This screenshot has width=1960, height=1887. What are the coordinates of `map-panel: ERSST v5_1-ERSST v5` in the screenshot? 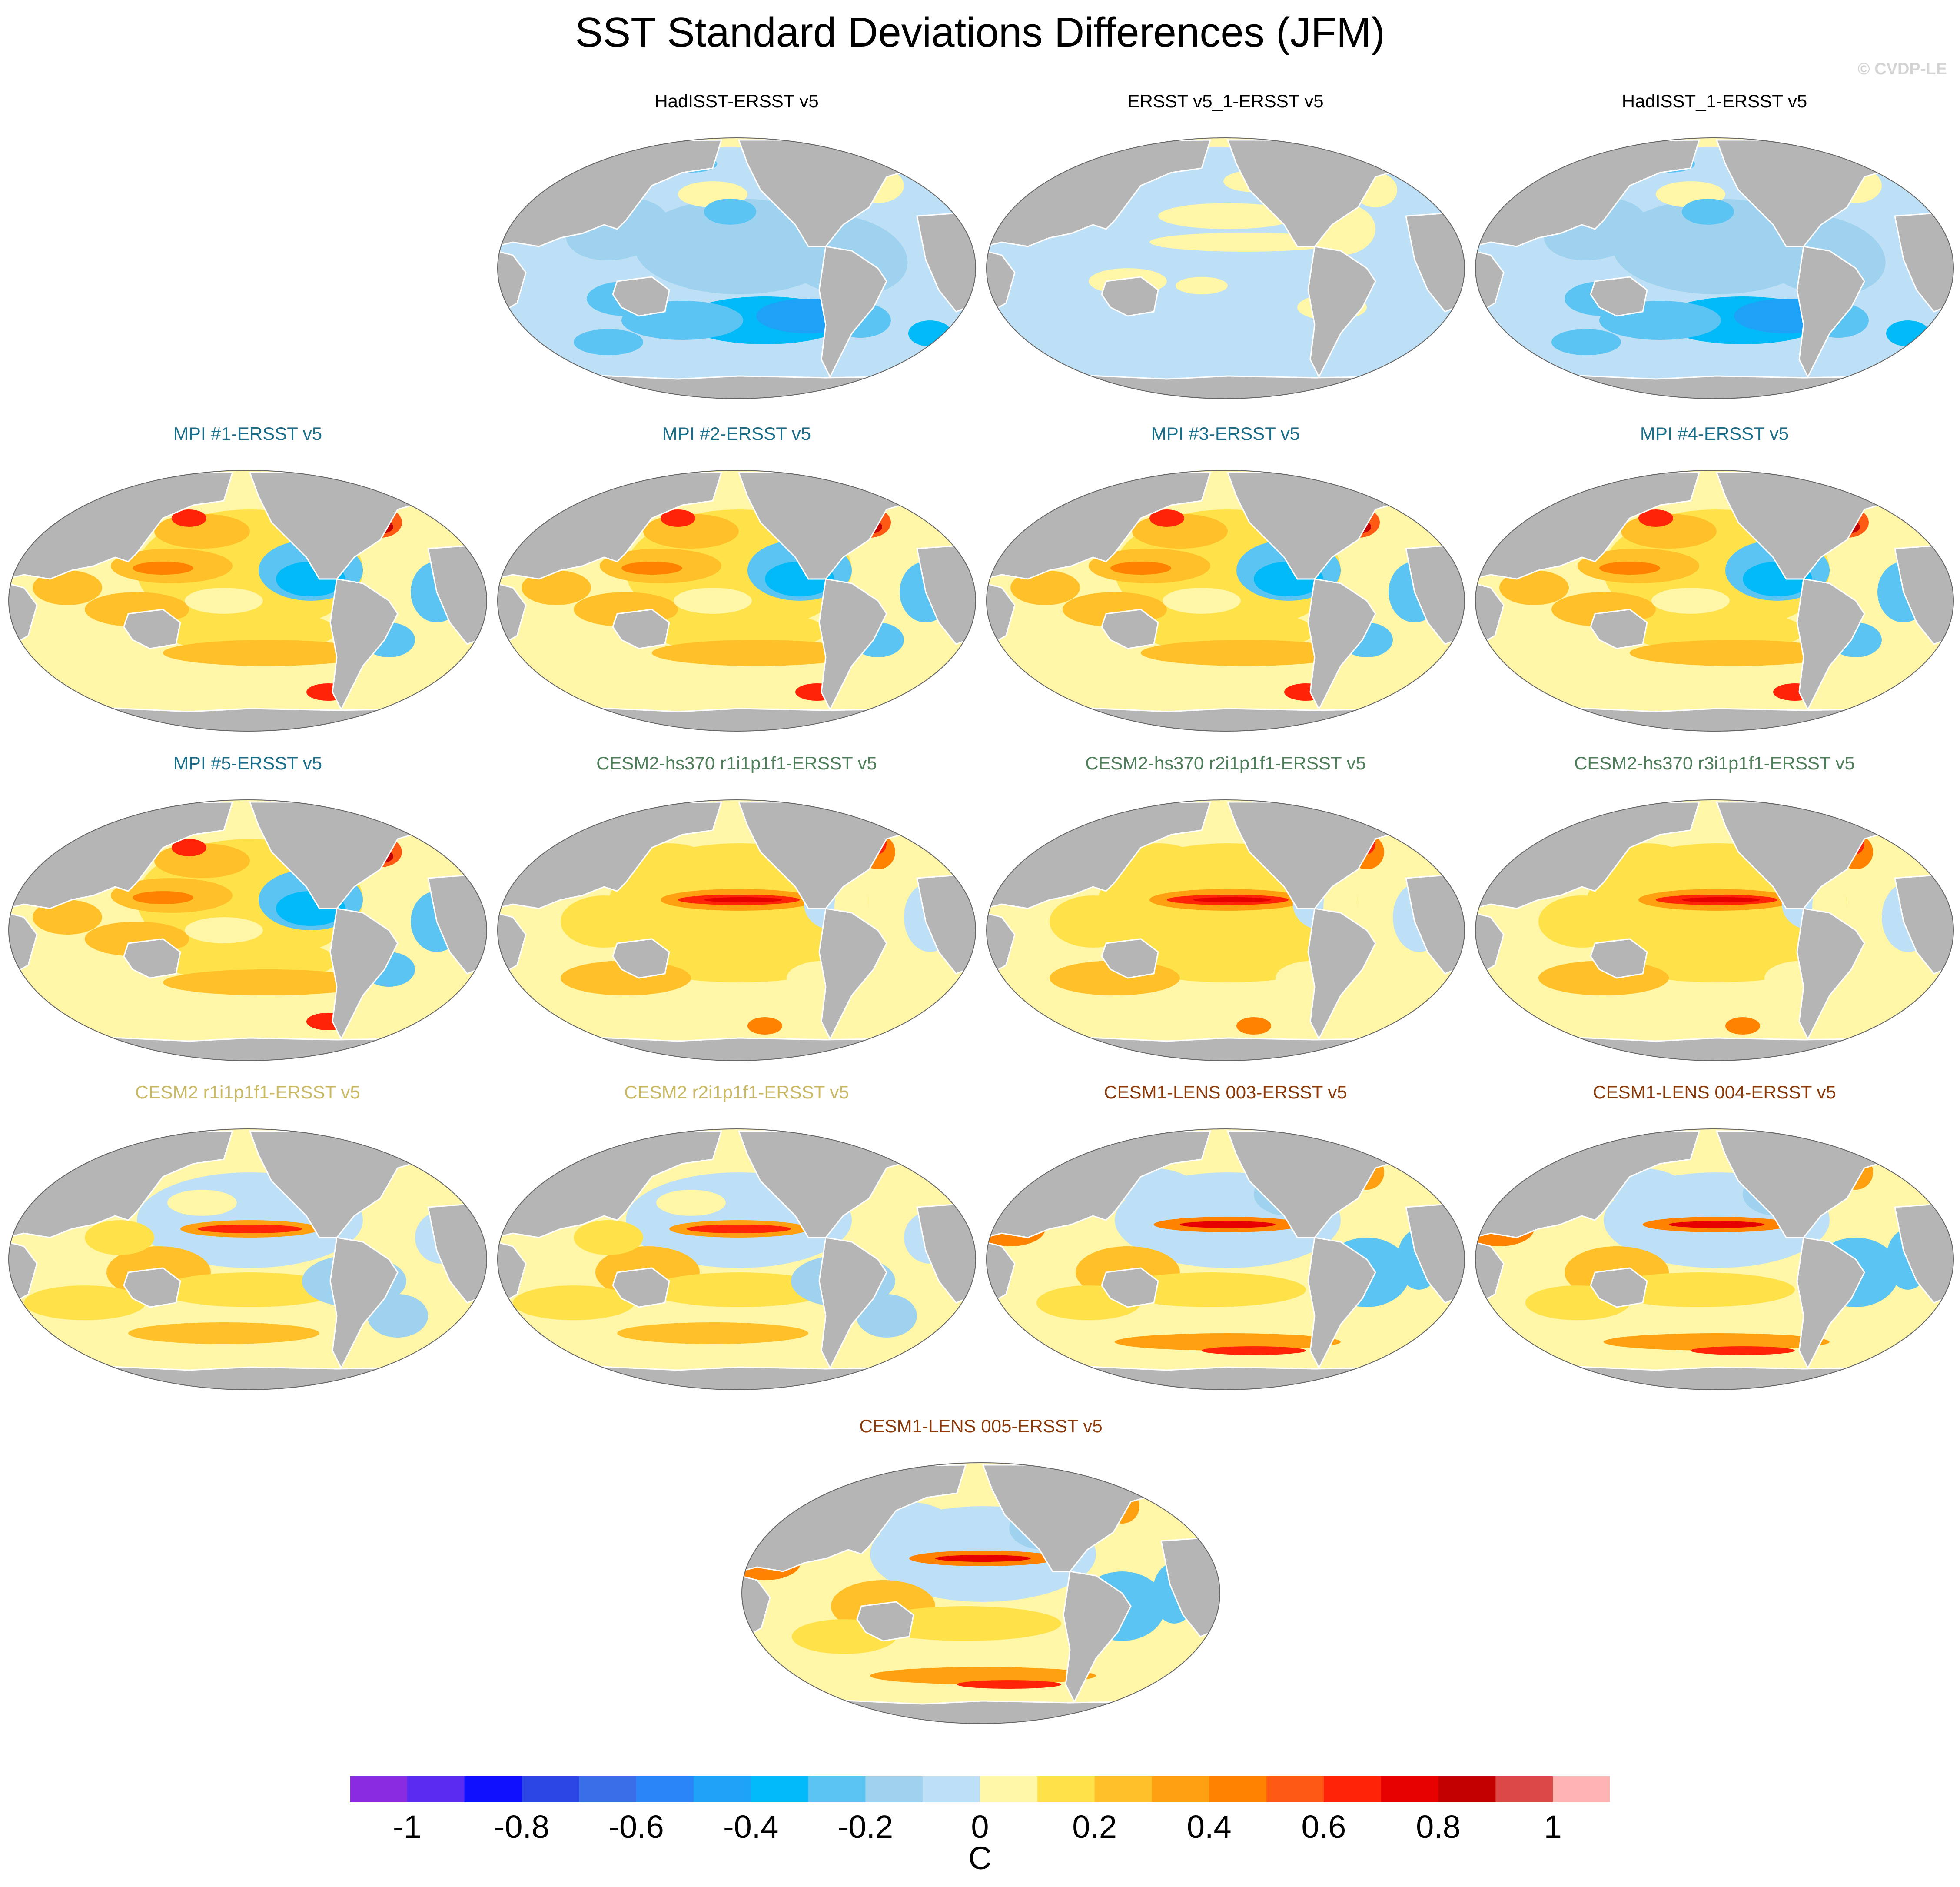 It's located at (1225, 256).